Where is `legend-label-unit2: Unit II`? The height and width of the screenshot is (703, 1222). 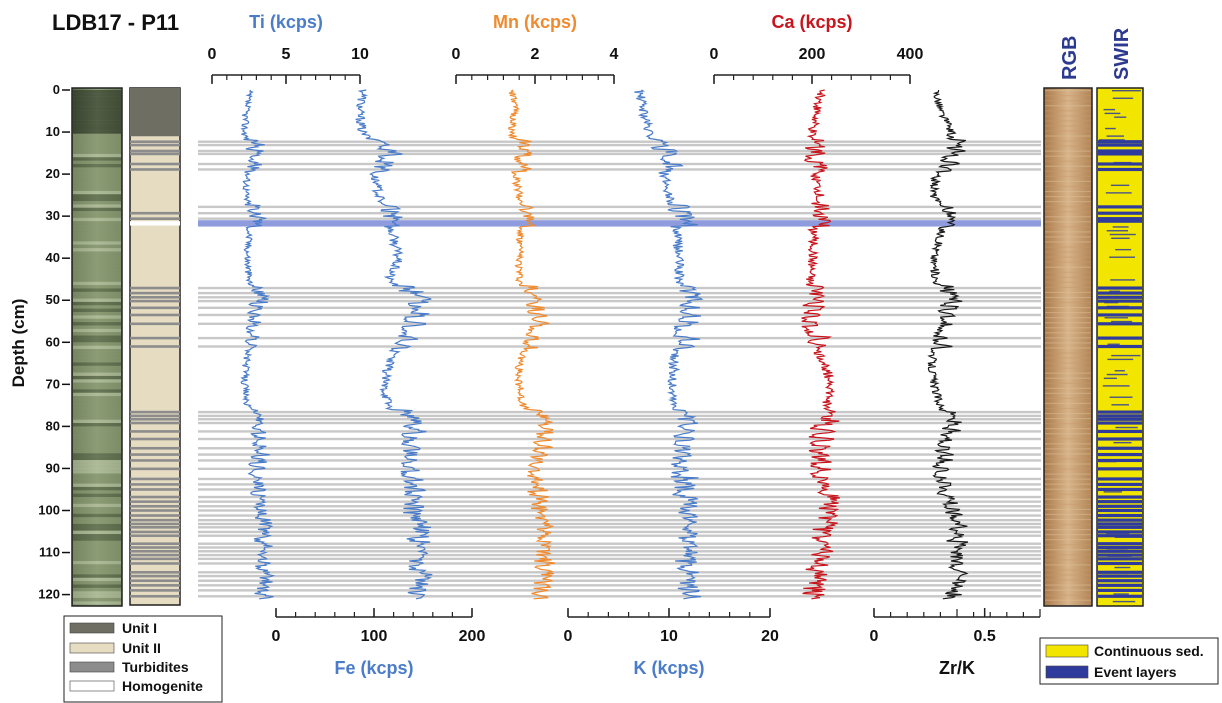 legend-label-unit2: Unit II is located at coordinates (141, 648).